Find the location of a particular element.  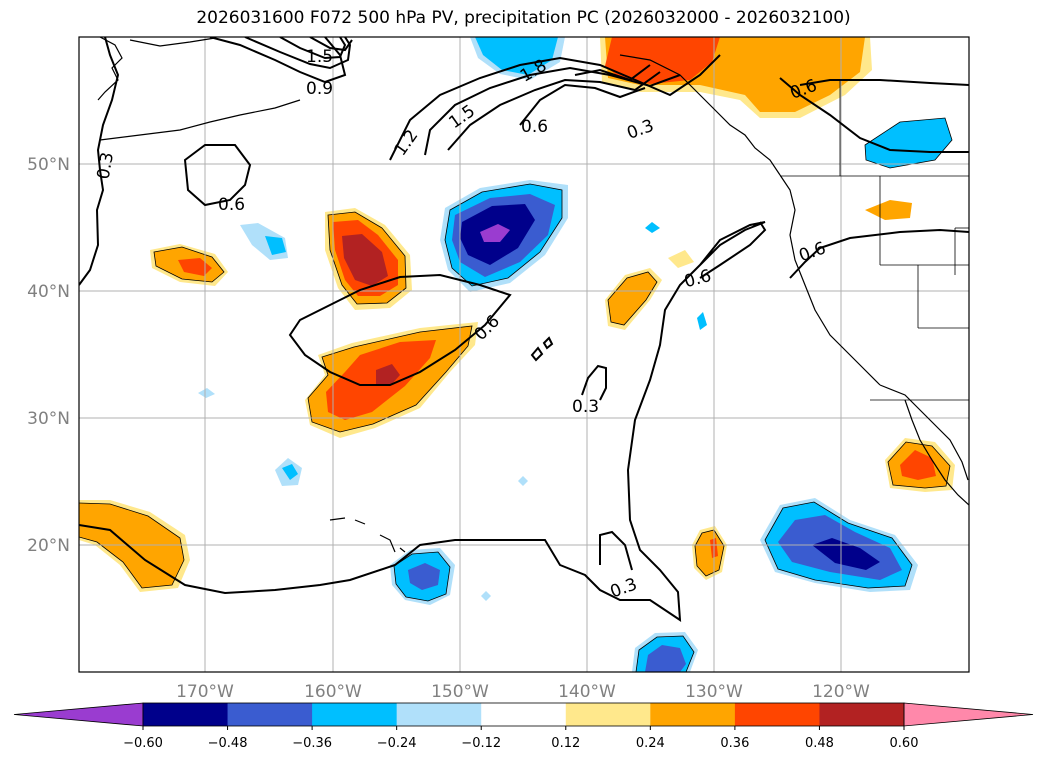

lon-tick: 120°W is located at coordinates (841, 692).